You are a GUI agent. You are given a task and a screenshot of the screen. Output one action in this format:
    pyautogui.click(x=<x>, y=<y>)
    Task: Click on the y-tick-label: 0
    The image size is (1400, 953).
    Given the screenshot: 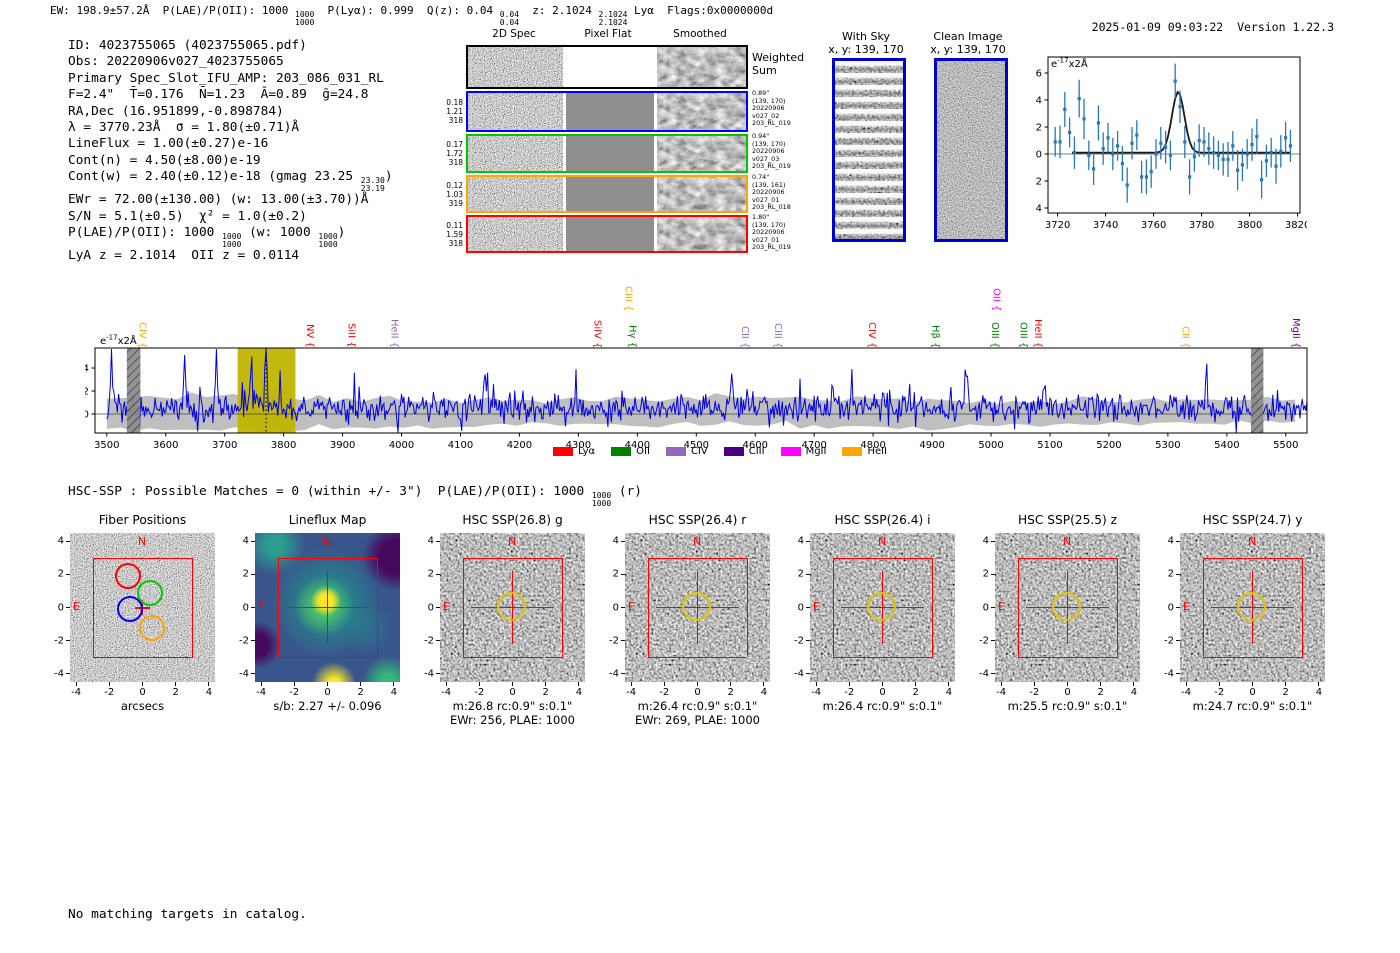 What is the action you would take?
    pyautogui.click(x=245, y=607)
    